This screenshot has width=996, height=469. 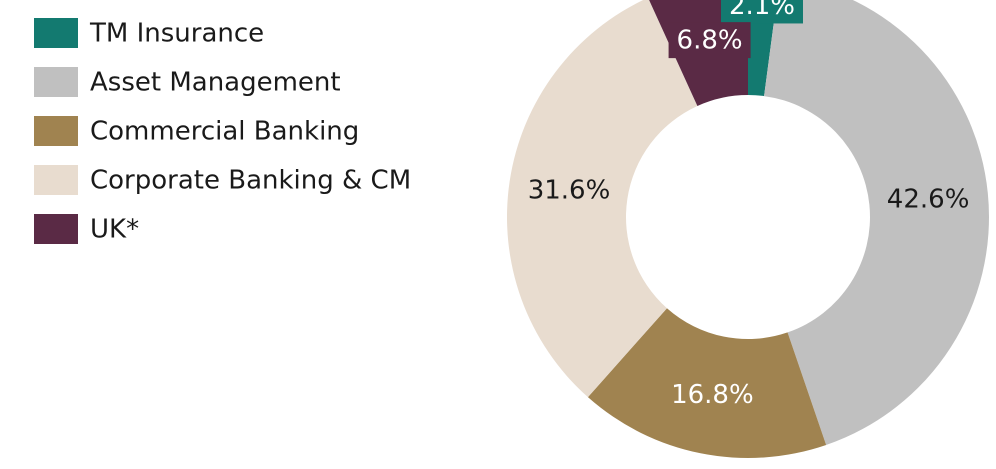 I want to click on data-label: 16.8%, so click(x=712, y=395).